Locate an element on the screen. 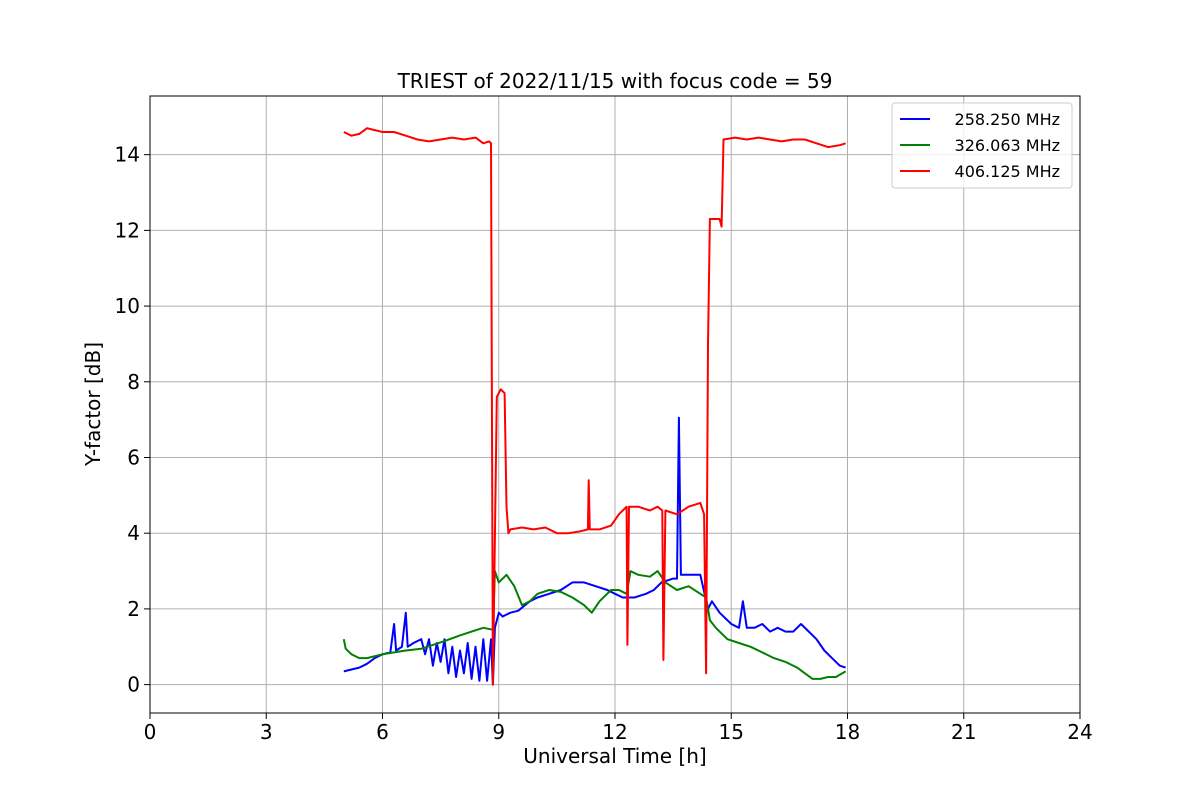  legend-label: 406.125 MHz is located at coordinates (1007, 171).